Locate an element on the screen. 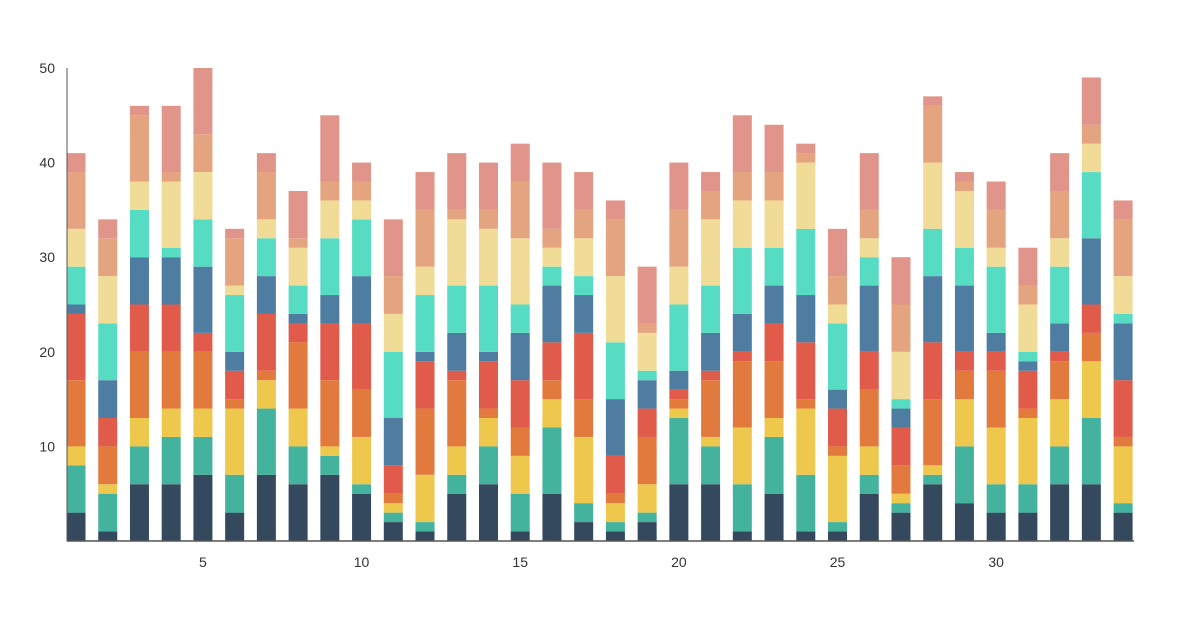  bar-segment-x10-series4 is located at coordinates (362, 413).